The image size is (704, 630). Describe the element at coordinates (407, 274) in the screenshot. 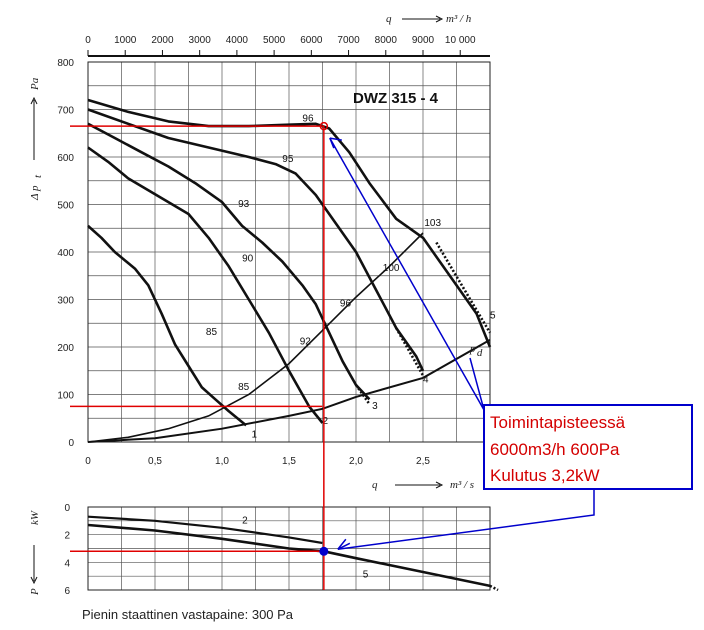

I see `callout-arrow-to-operating-point` at that location.